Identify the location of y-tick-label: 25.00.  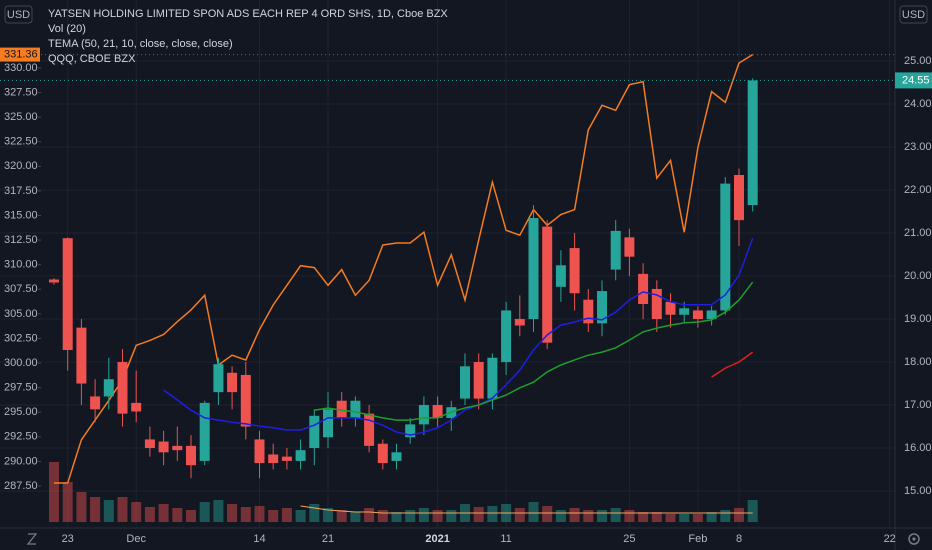
(918, 61).